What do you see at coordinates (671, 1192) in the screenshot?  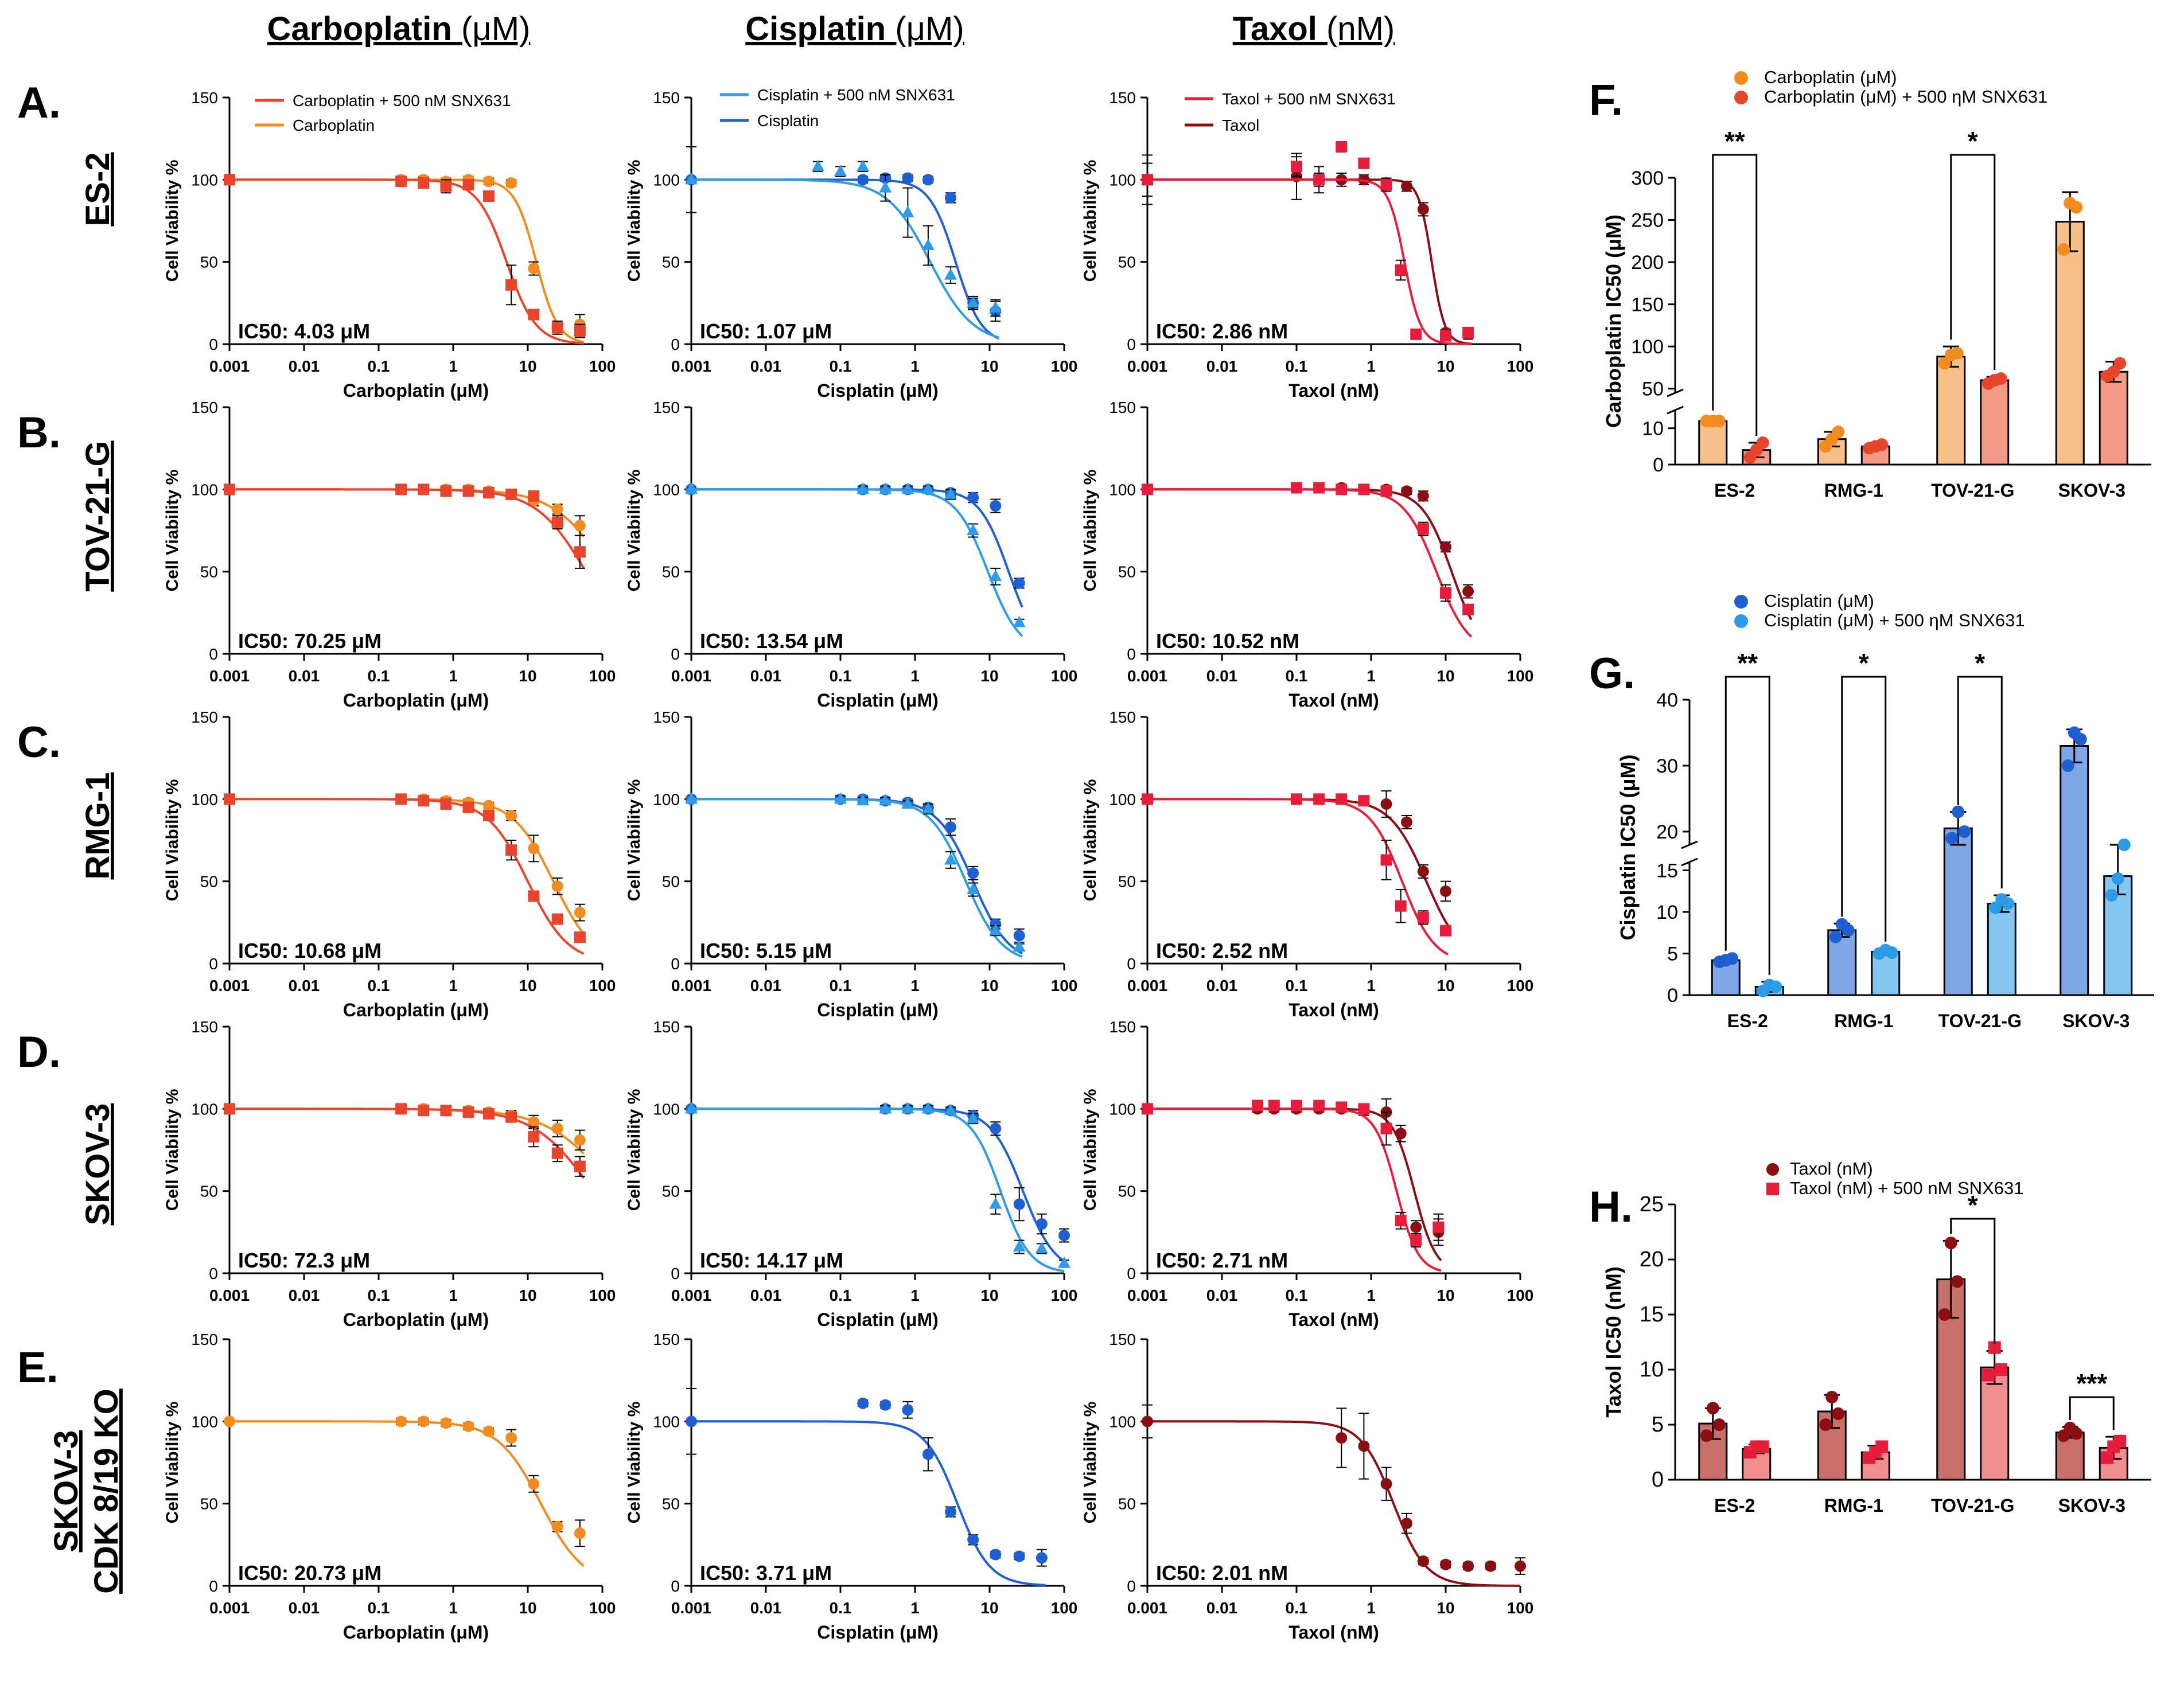 I see `y-tick-label: 50` at bounding box center [671, 1192].